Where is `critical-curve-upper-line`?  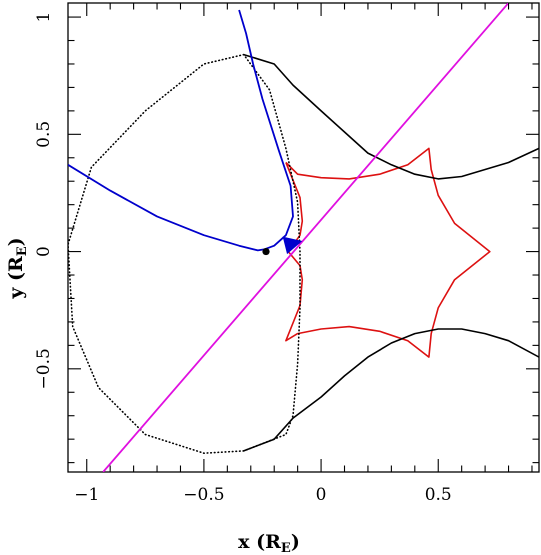
critical-curve-upper-line is located at coordinates (391, 116).